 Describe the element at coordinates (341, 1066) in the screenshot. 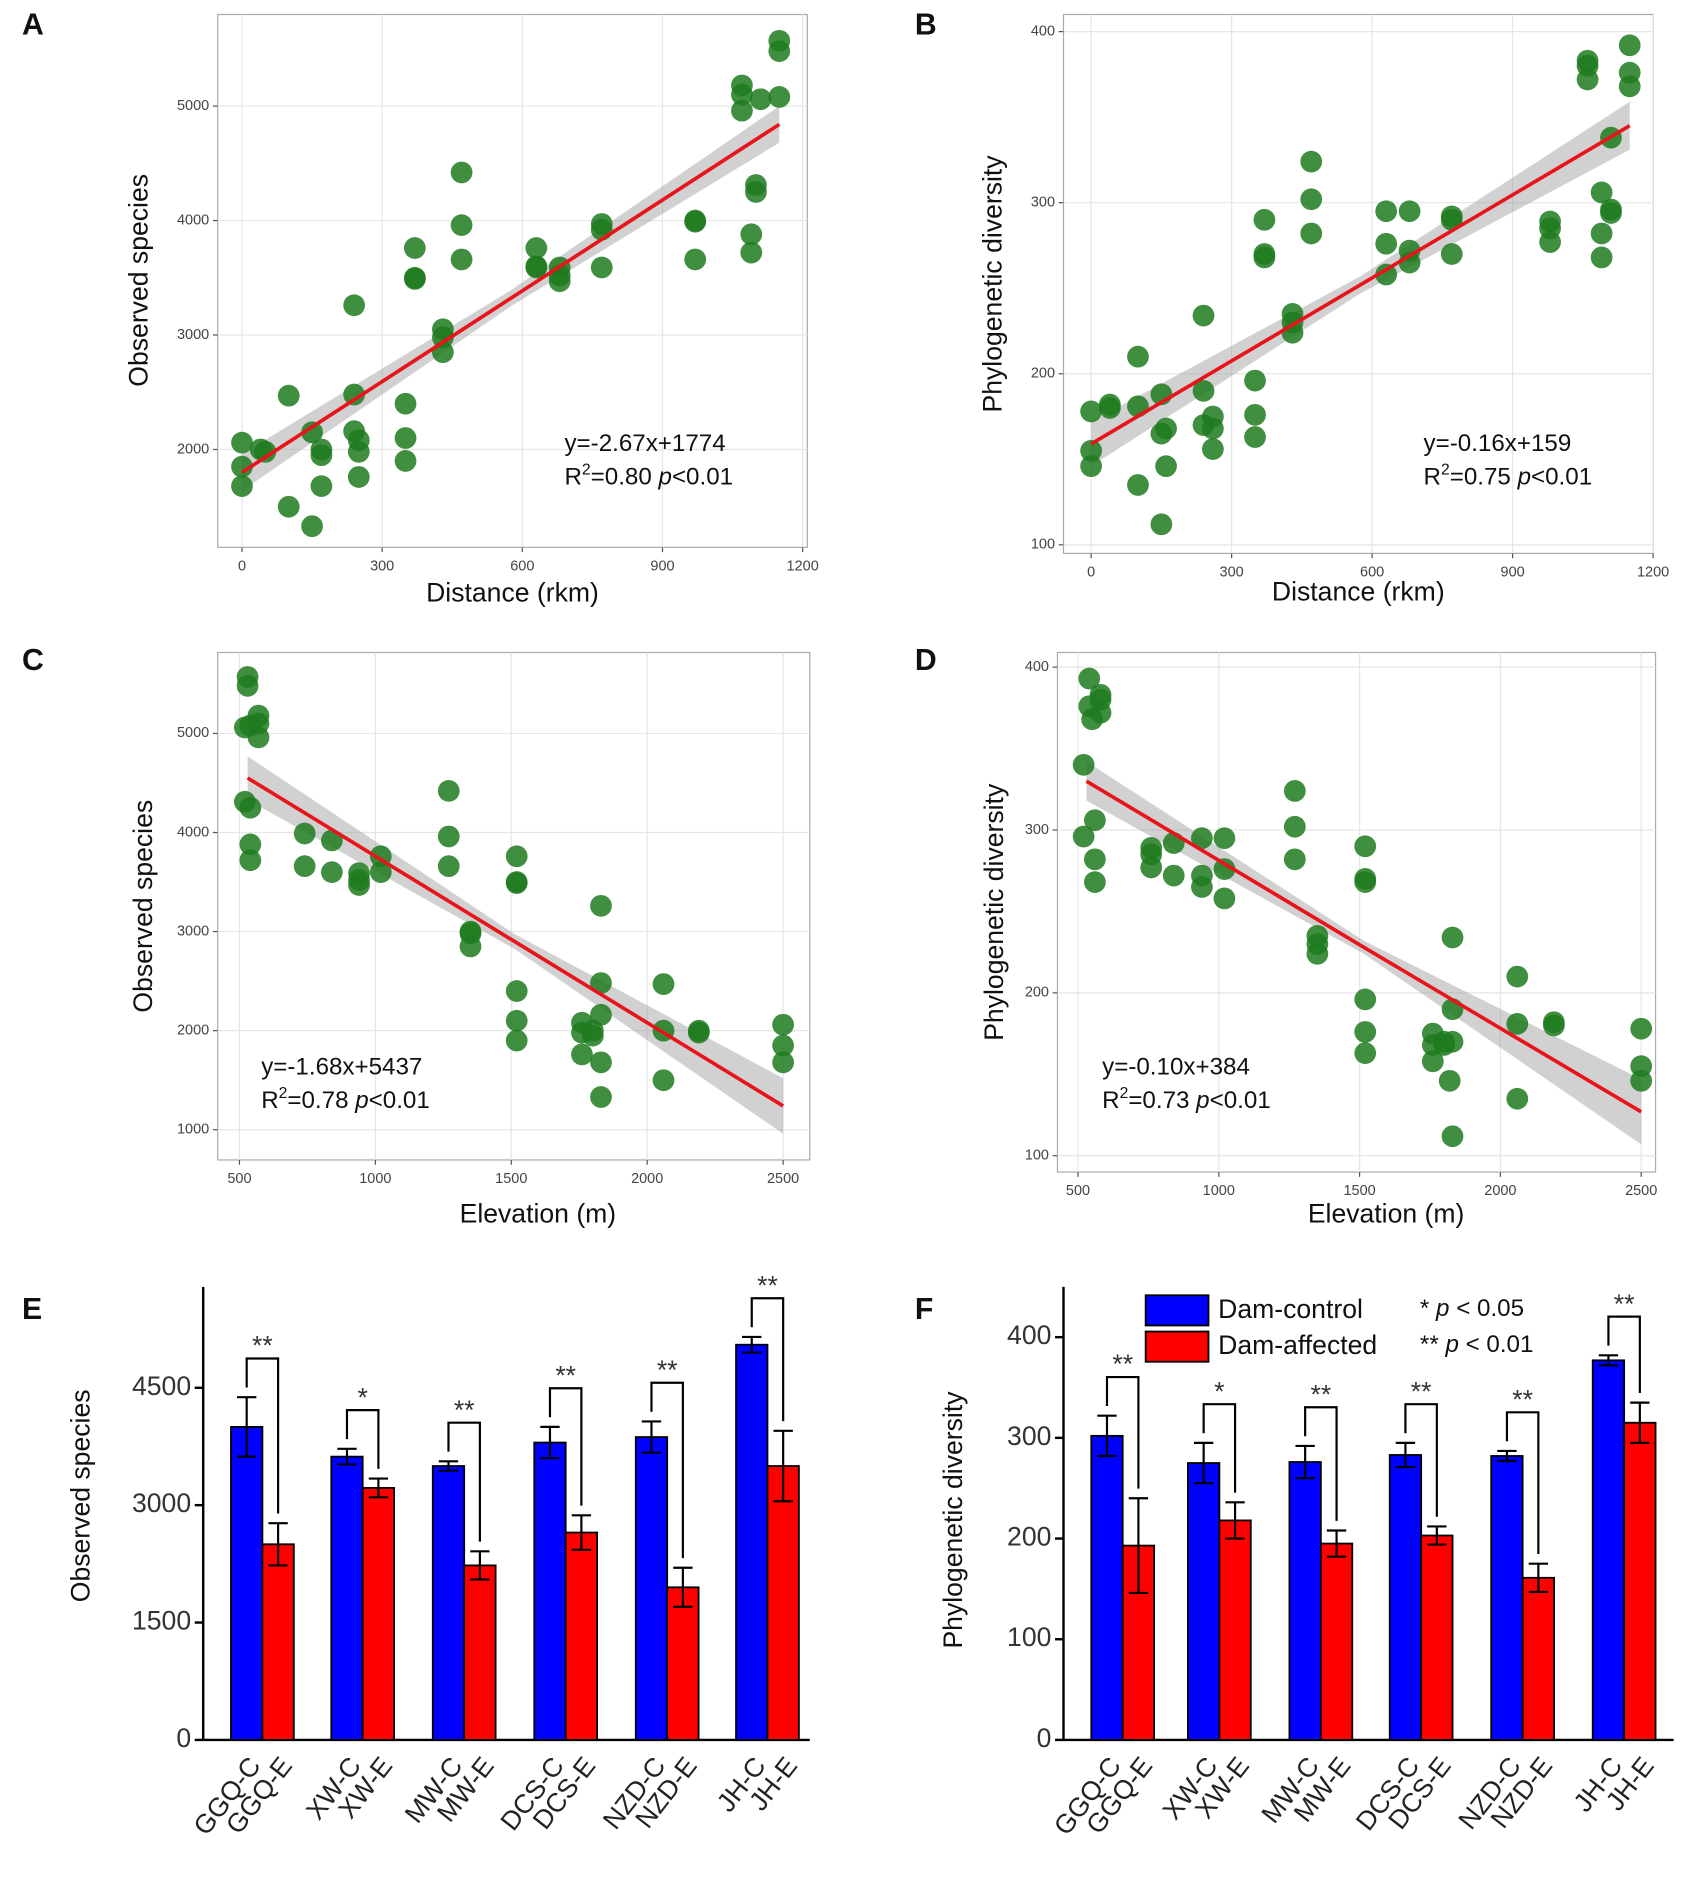

I see `equation: y=-1.68x+5437` at that location.